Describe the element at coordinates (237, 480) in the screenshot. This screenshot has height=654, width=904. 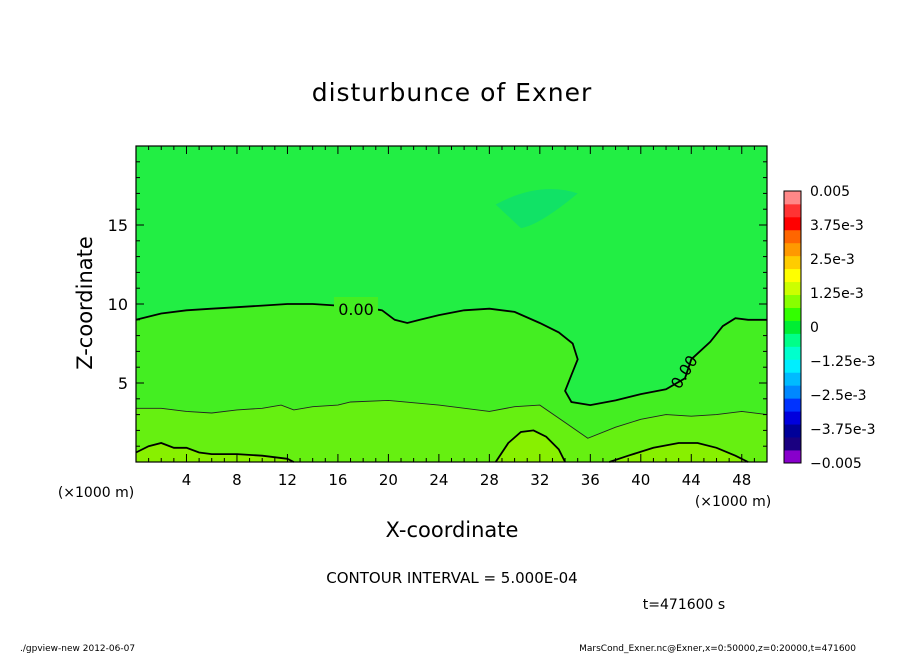
I see `x-tick-label: 8` at that location.